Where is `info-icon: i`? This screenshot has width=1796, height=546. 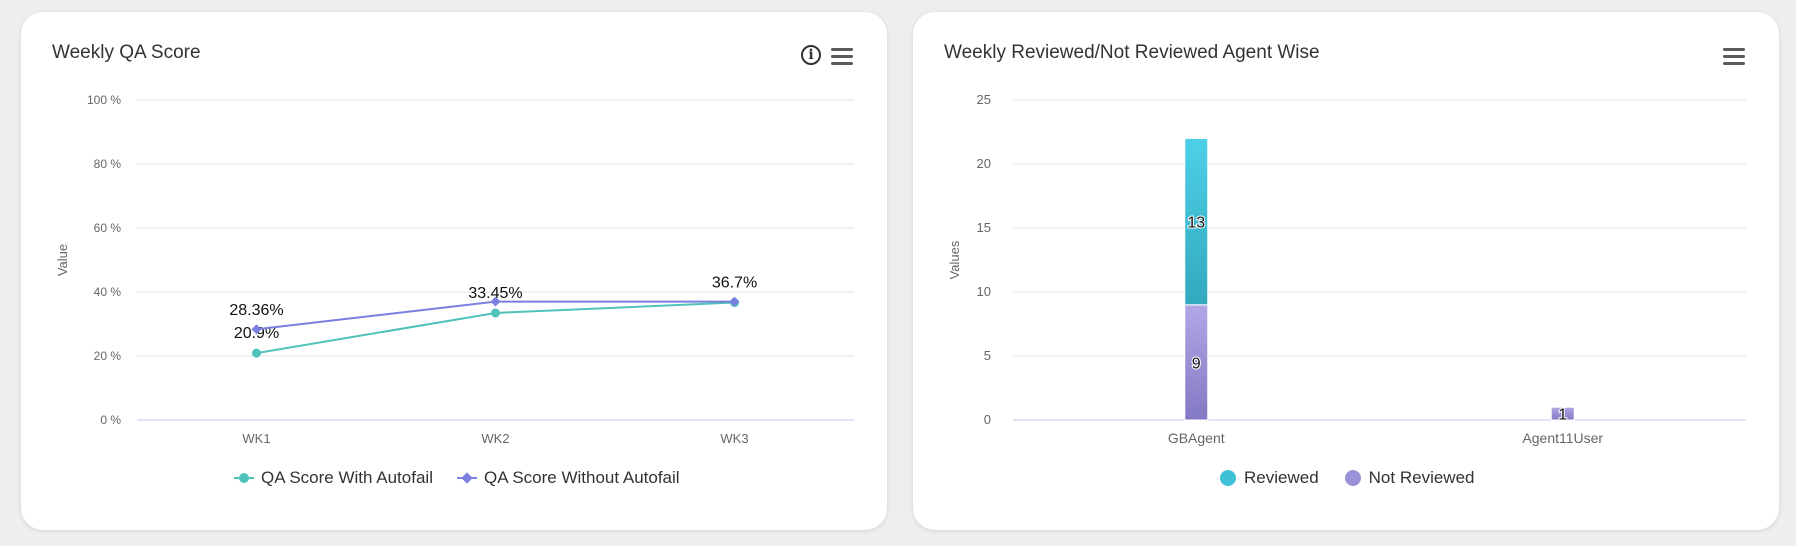 info-icon: i is located at coordinates (811, 55).